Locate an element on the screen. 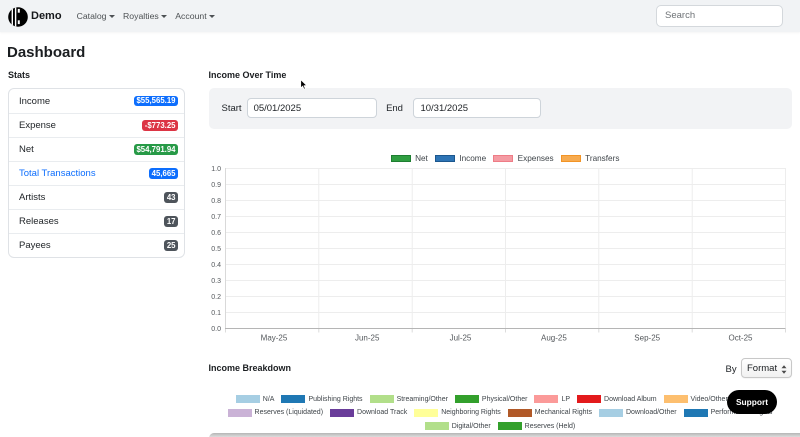 The width and height of the screenshot is (800, 437). svg-text: 0.0 is located at coordinates (216, 329).